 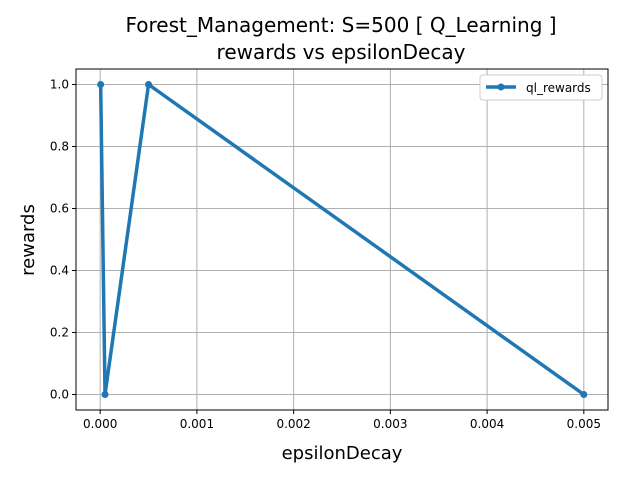 I want to click on y-tick-label: 1.0, so click(x=59, y=85).